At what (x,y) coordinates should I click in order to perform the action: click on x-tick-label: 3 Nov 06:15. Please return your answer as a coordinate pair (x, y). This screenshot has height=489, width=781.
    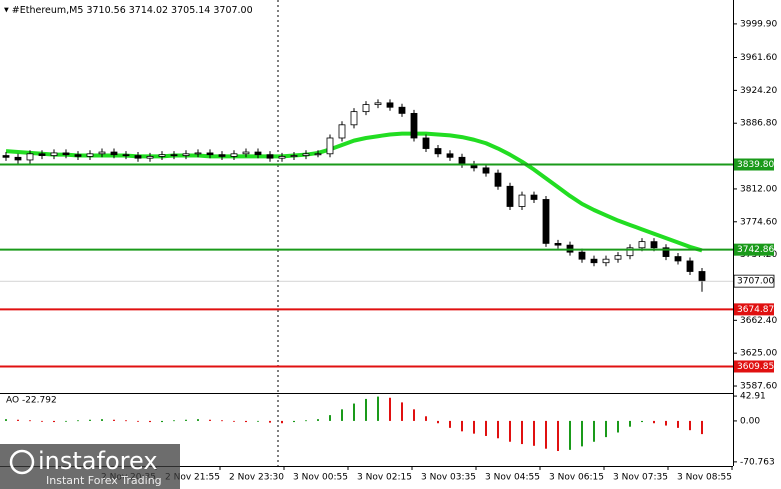
    Looking at the image, I should click on (576, 478).